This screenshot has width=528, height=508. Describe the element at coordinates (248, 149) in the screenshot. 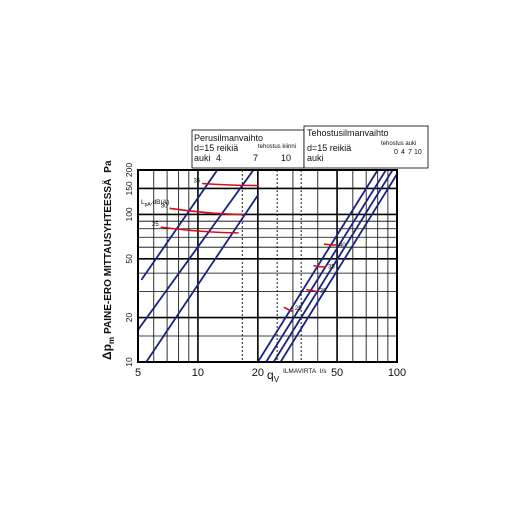

I see `basic-ventilation-box` at that location.